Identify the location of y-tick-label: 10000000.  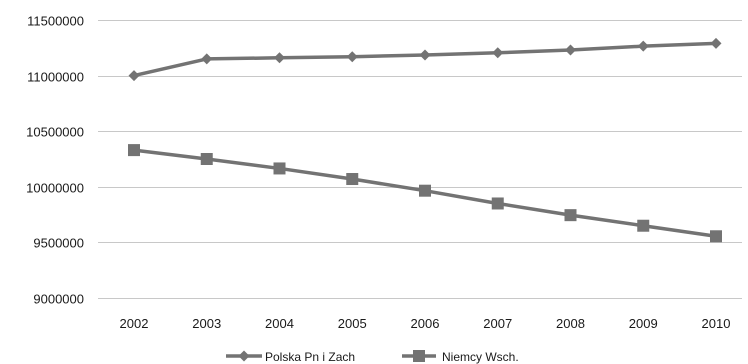
(55, 188).